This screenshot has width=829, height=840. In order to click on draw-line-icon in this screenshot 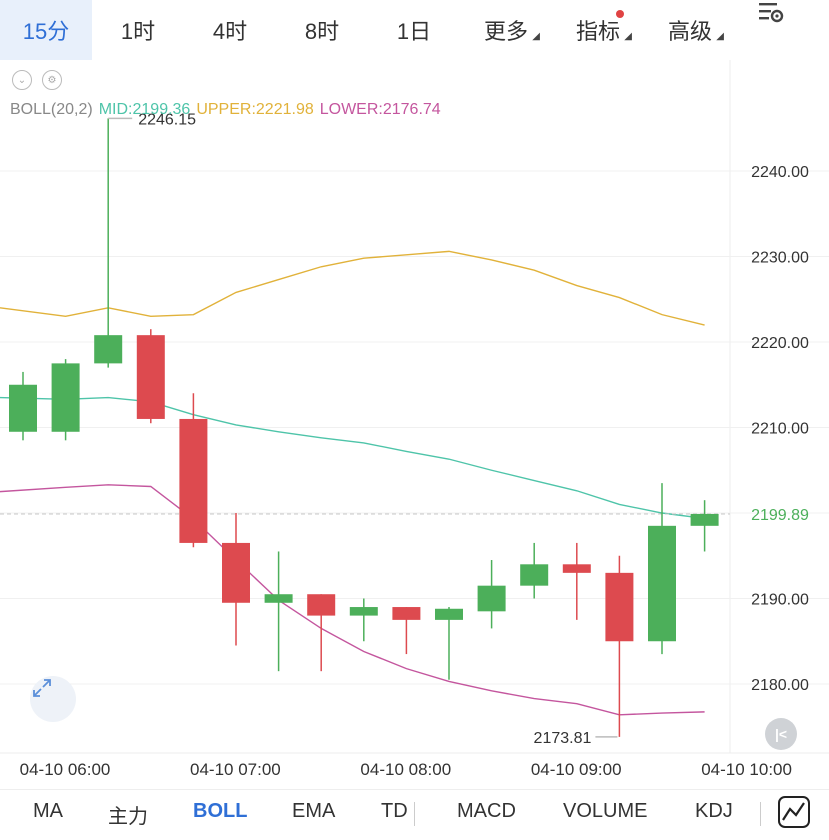, I will do `click(794, 812)`.